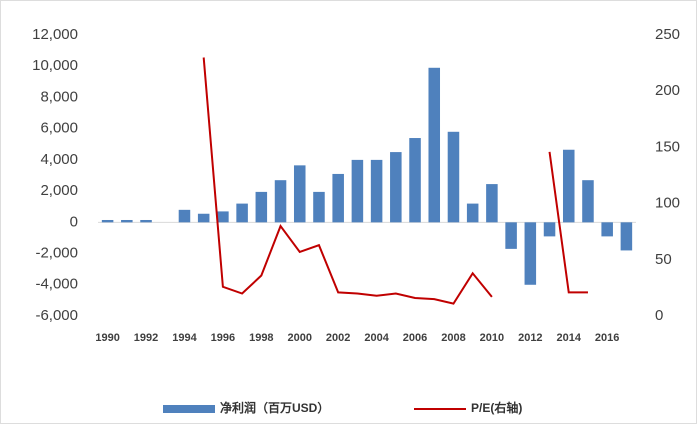  I want to click on y-tick-label: 8,000, so click(59, 96).